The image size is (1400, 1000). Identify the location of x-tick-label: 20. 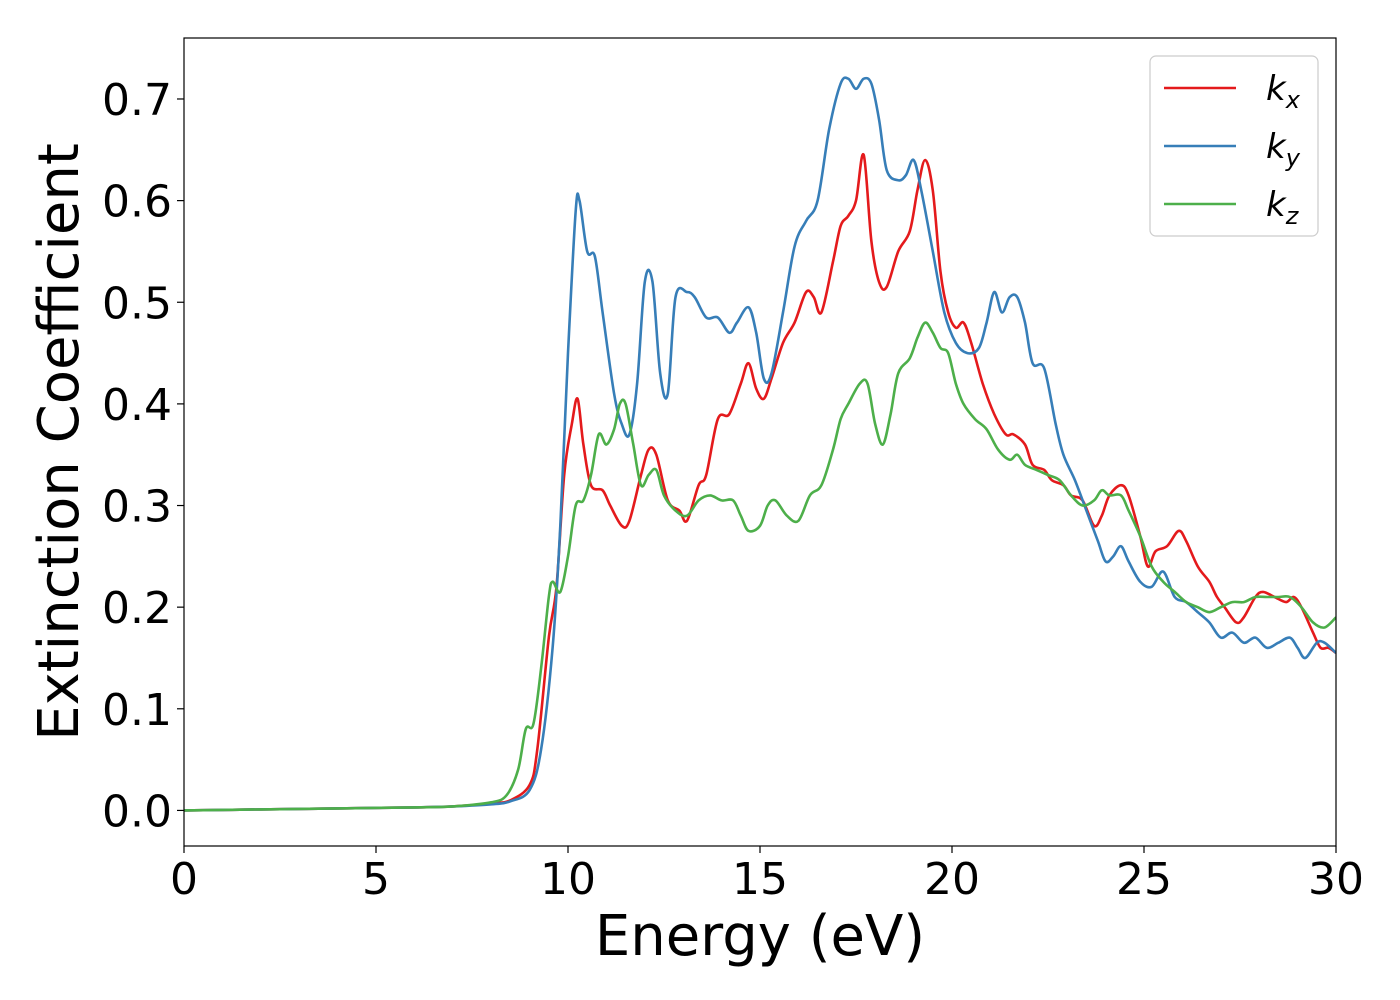
(952, 879).